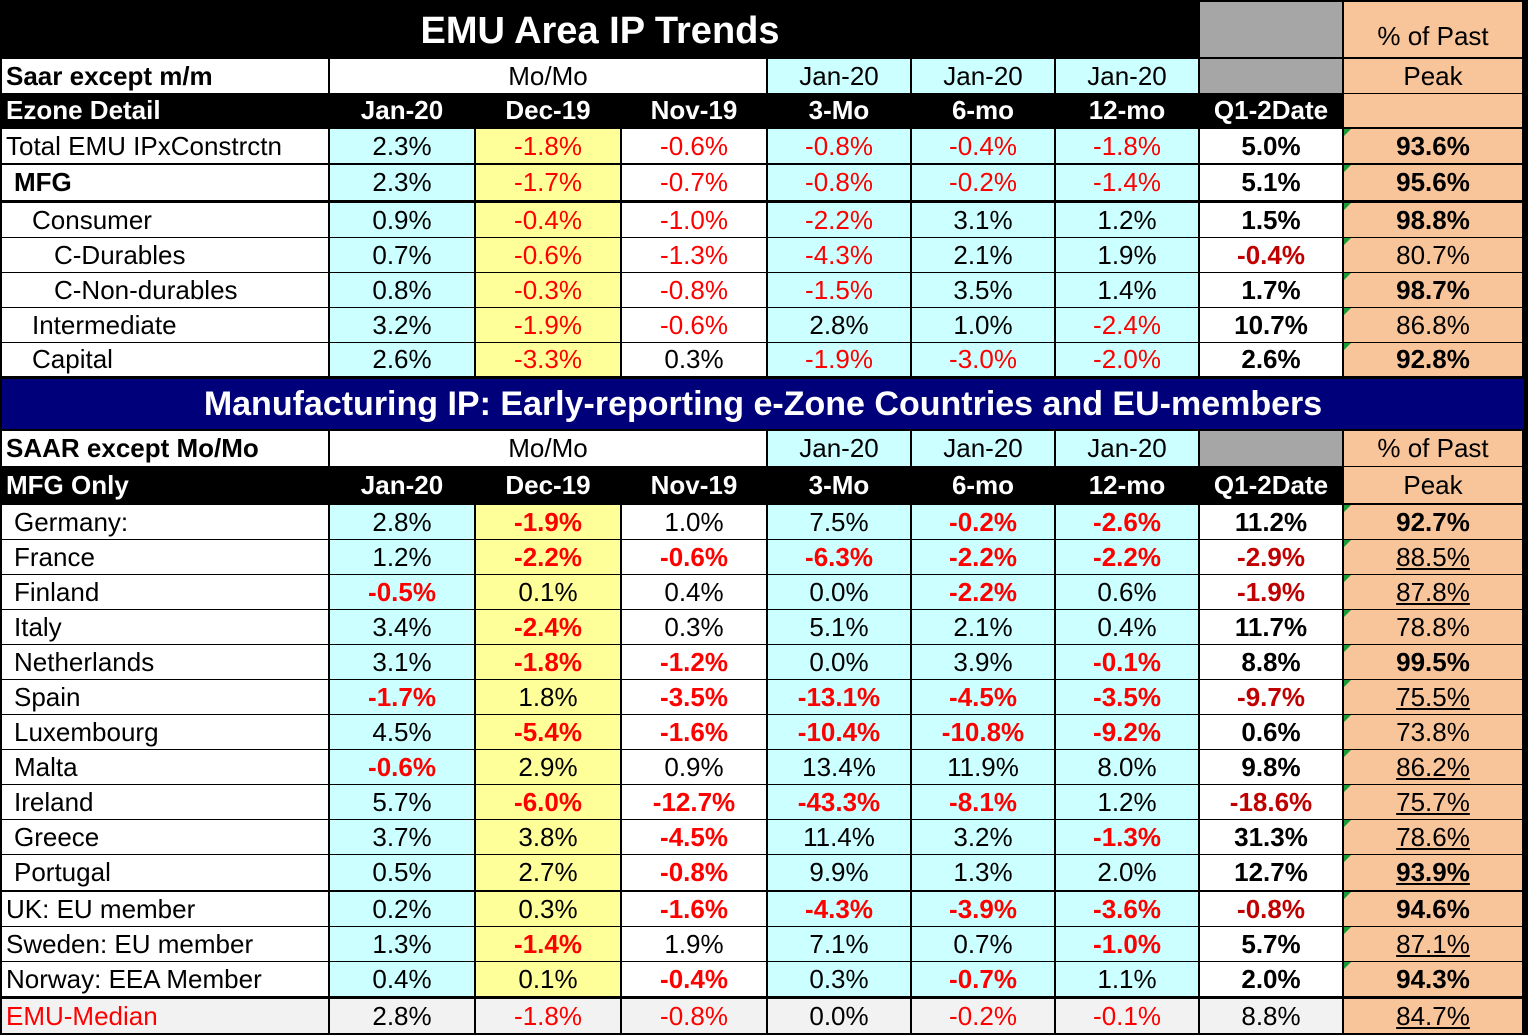 This screenshot has height=1035, width=1528. What do you see at coordinates (548, 592) in the screenshot?
I see `value-cell: 0.1%` at bounding box center [548, 592].